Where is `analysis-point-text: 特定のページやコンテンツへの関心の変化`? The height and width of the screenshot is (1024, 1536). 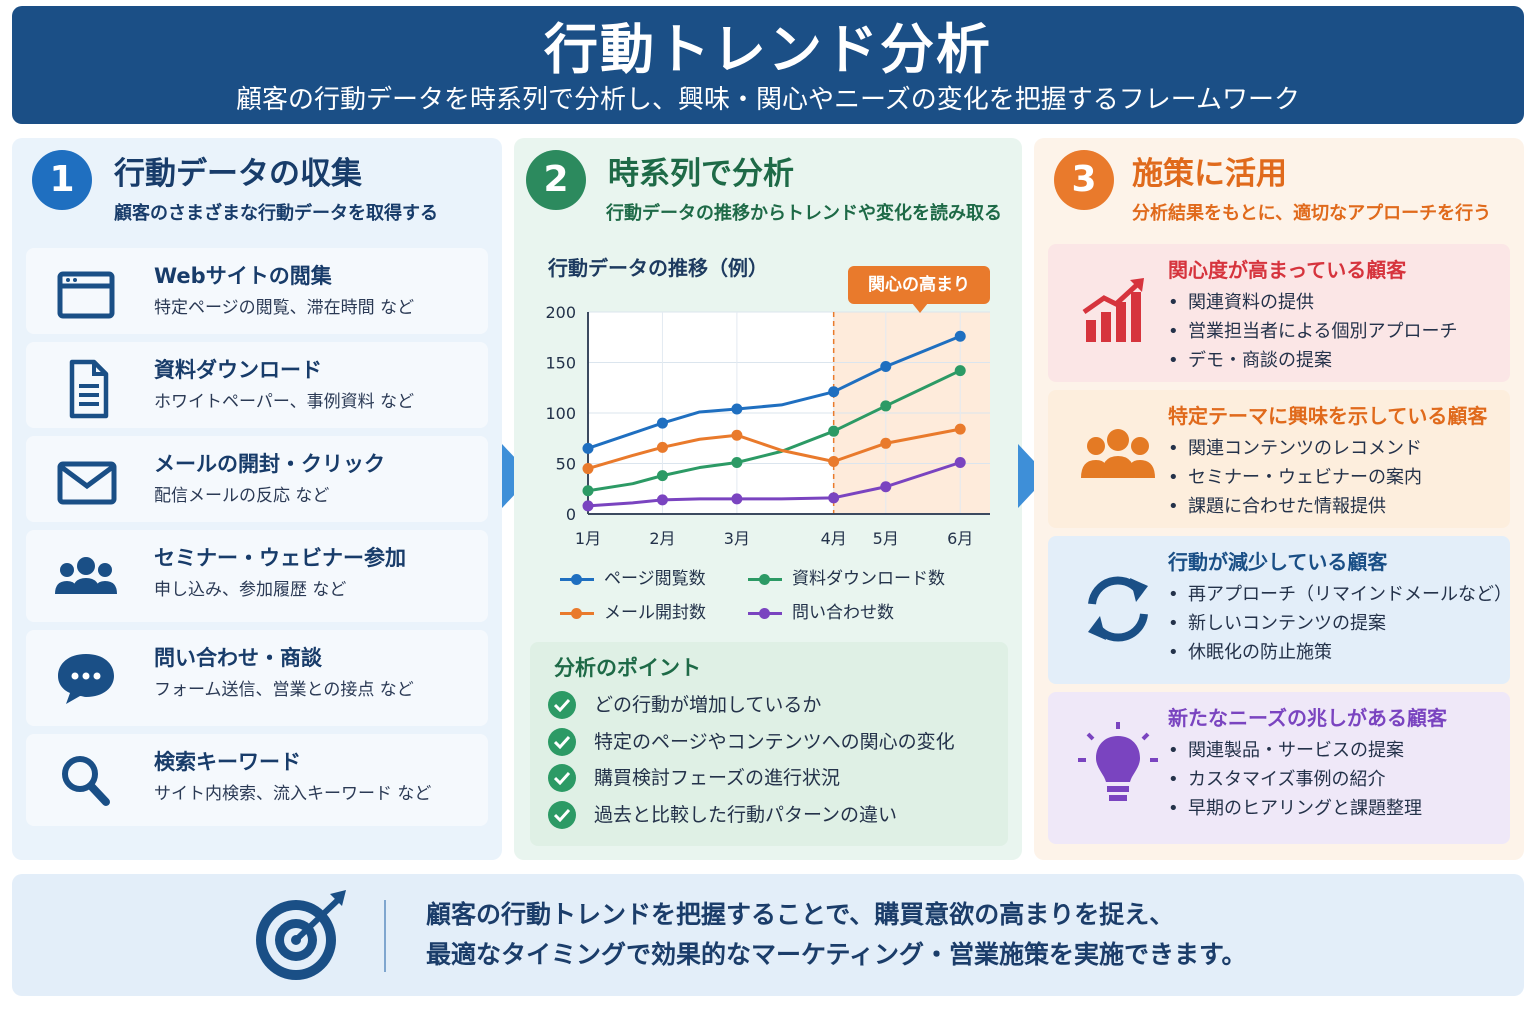
analysis-point-text: 特定のページやコンテンツへの関心の変化 is located at coordinates (774, 742).